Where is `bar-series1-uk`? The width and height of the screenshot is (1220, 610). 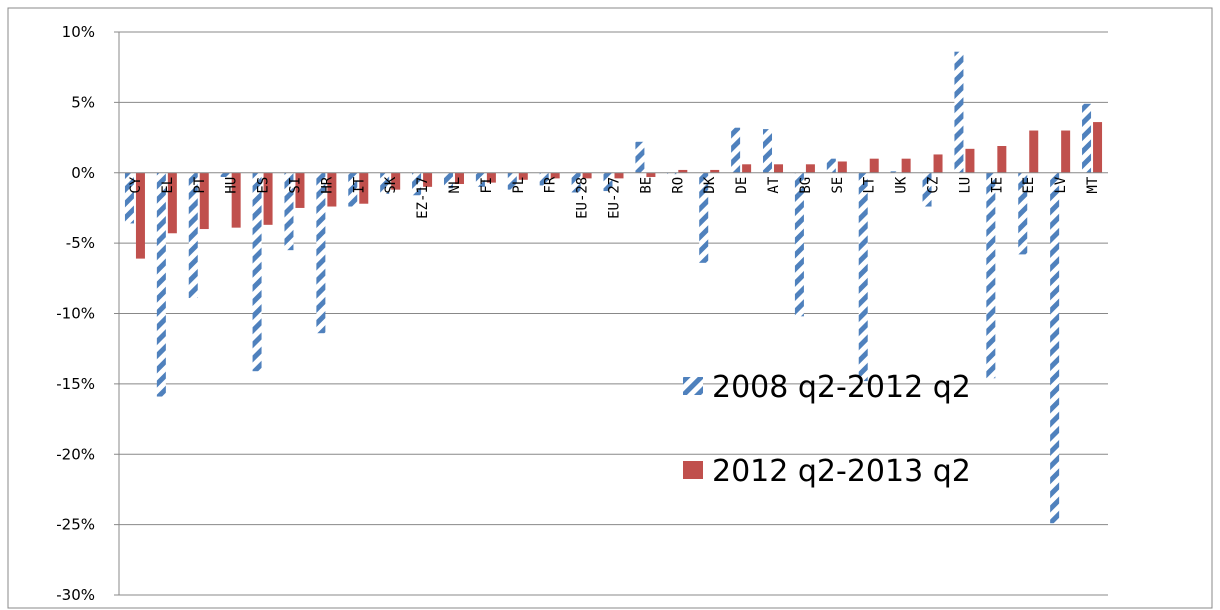 bar-series1-uk is located at coordinates (895, 172).